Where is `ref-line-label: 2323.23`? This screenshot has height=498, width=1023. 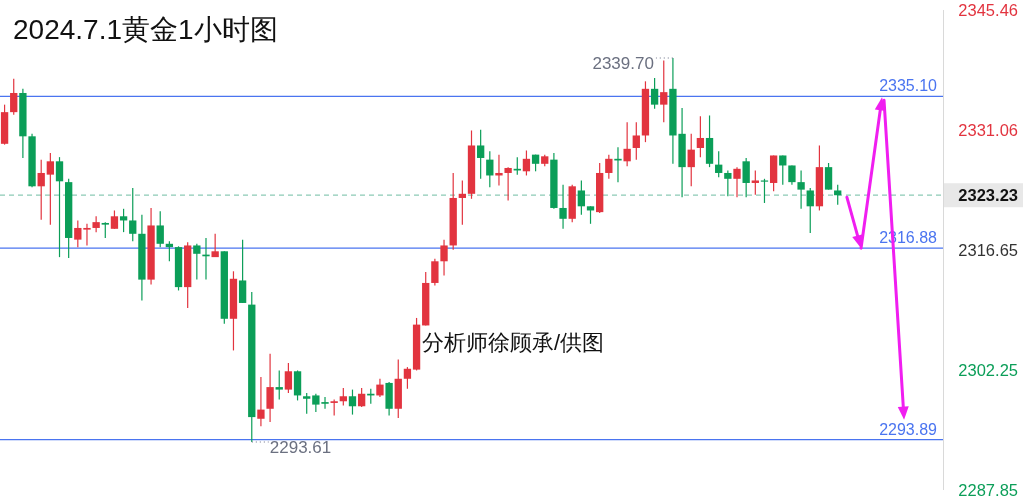 ref-line-label: 2323.23 is located at coordinates (988, 195).